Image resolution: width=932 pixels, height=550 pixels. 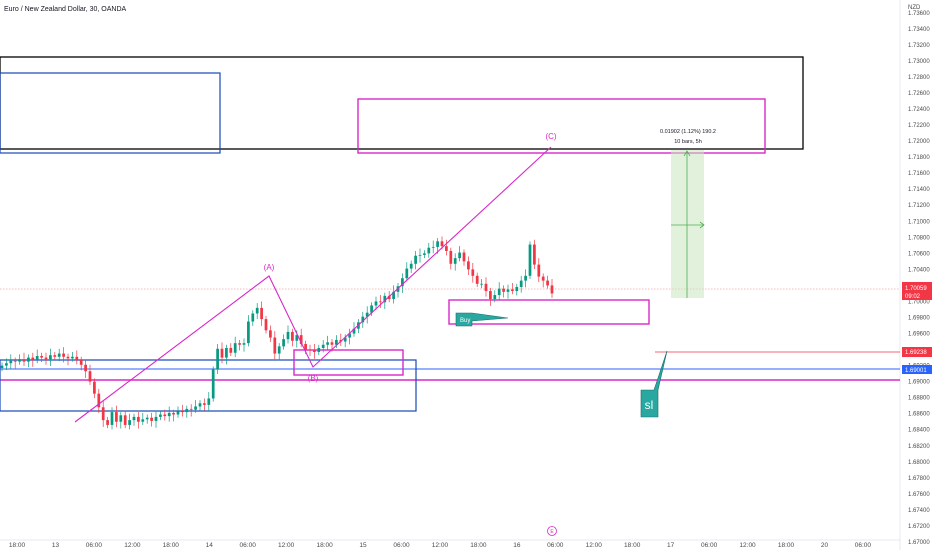 I want to click on magenta-buy-zone, so click(x=549, y=312).